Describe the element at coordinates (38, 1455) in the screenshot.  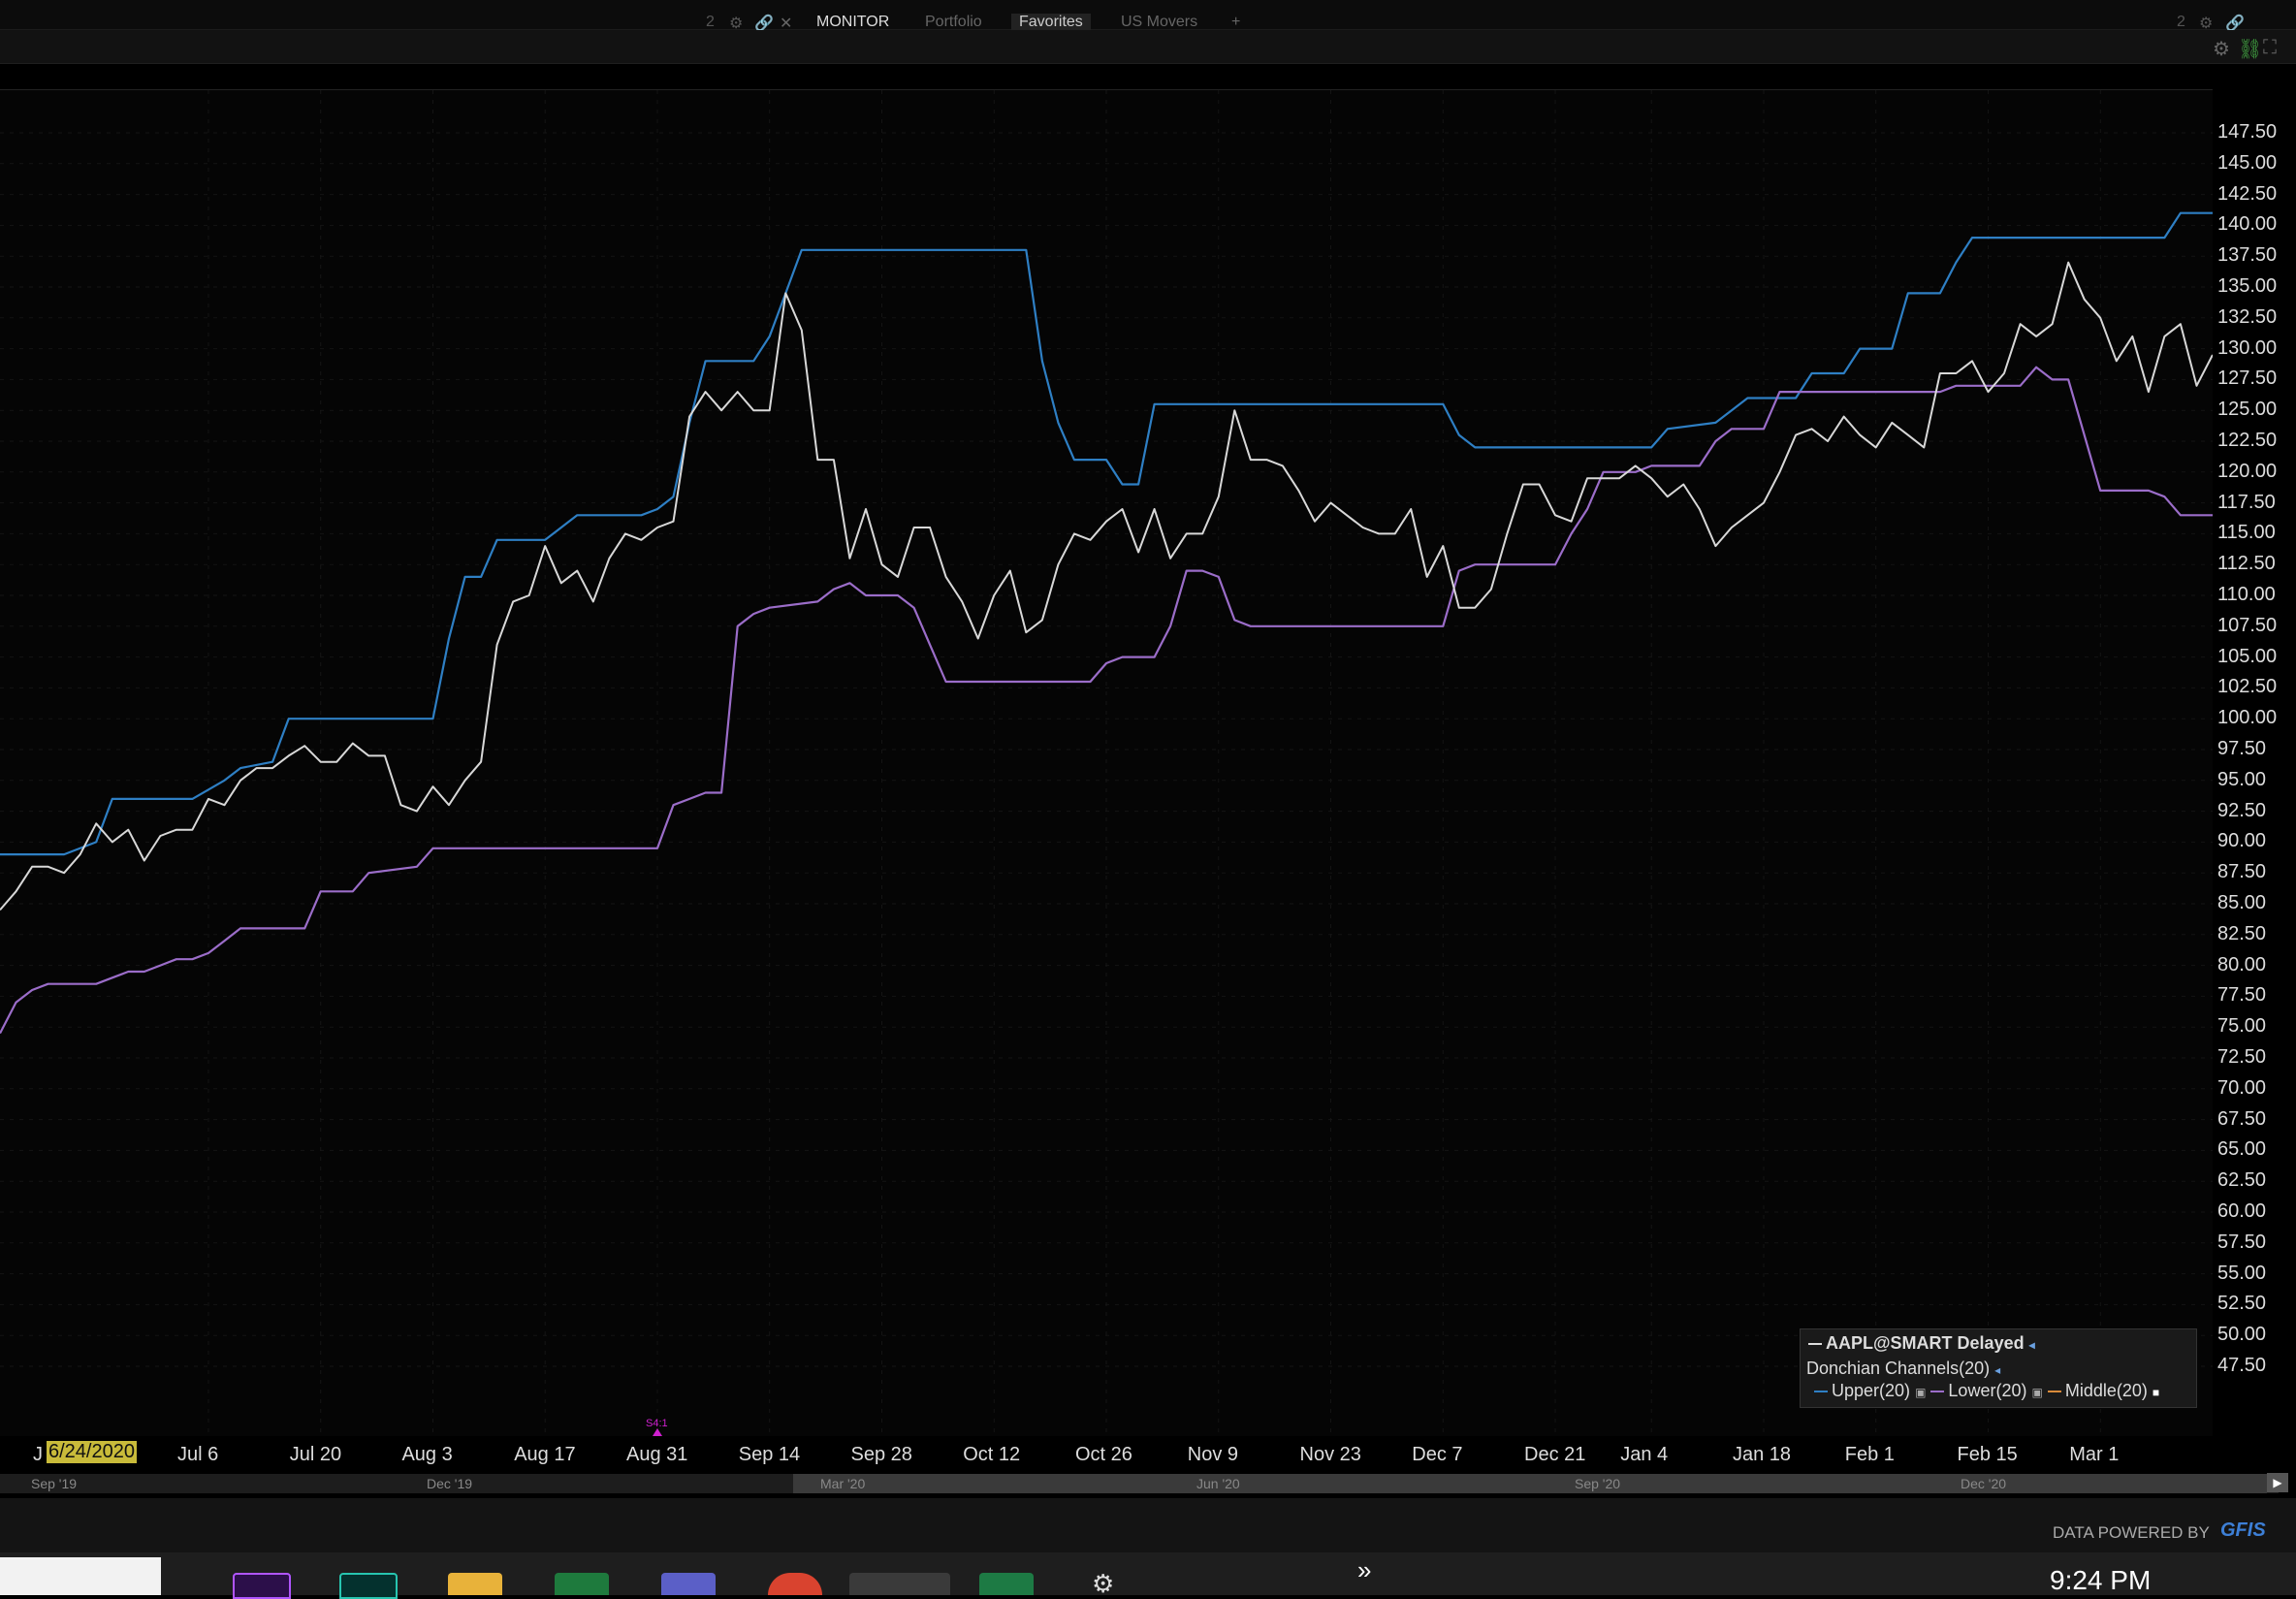
I see `x-tick-label: J` at that location.